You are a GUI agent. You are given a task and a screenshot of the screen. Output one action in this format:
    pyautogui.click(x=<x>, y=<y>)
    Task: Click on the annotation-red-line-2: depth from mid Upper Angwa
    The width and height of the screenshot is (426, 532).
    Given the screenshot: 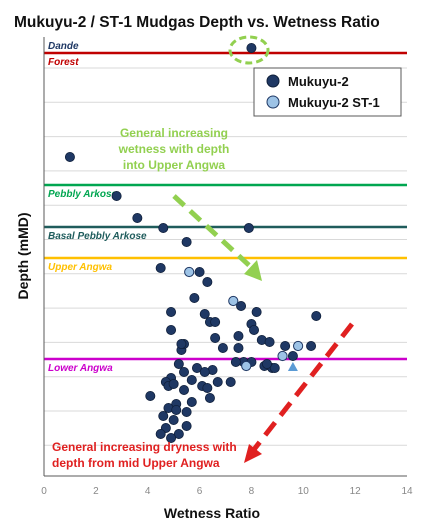 What is the action you would take?
    pyautogui.click(x=136, y=463)
    